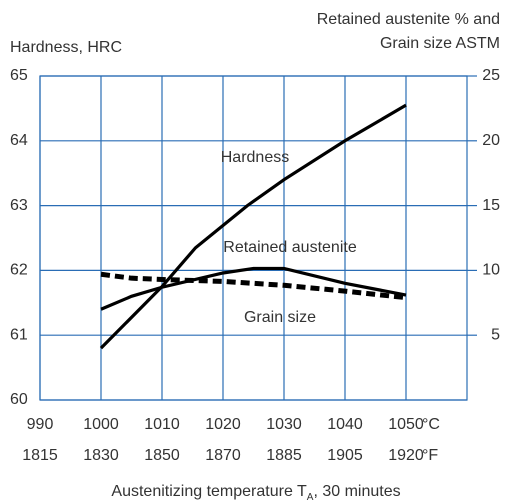 The height and width of the screenshot is (504, 511). I want to click on y-tick-label: 61, so click(19, 334).